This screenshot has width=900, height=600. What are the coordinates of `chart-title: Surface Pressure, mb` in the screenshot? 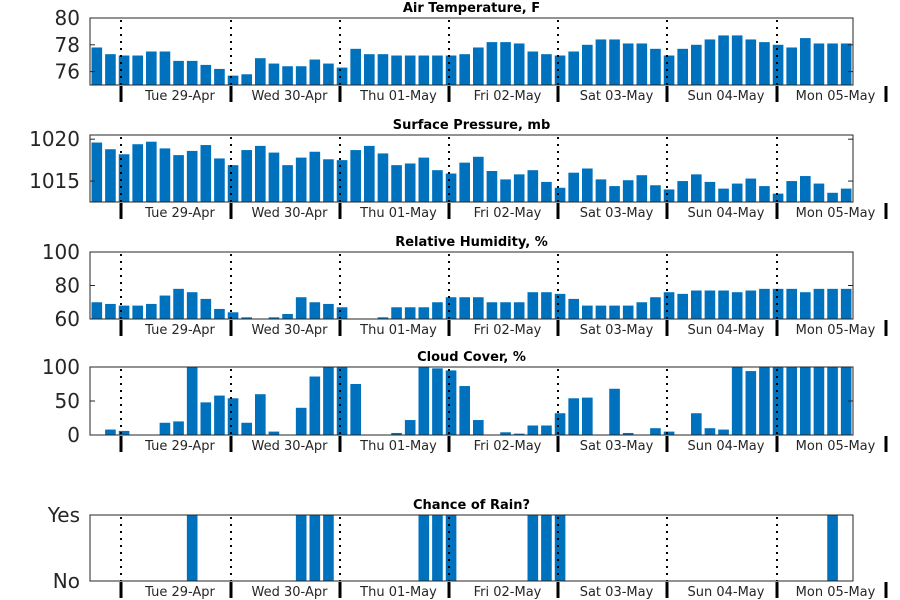 It's located at (472, 125).